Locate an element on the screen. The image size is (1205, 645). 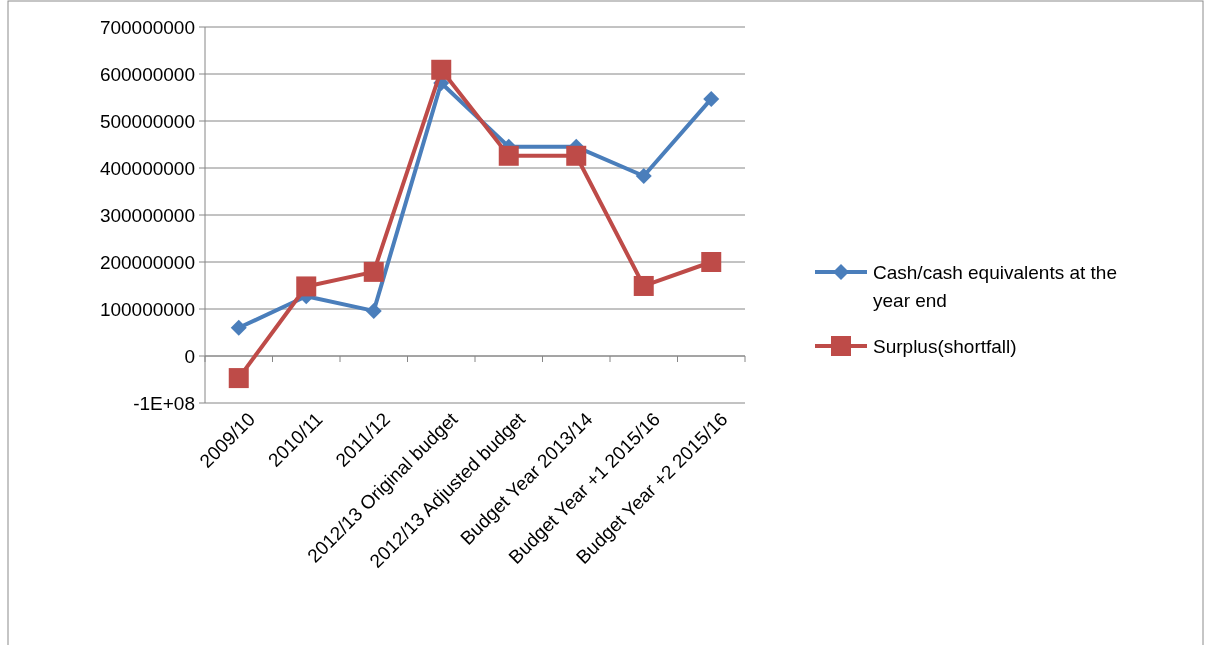
y-tick-label: 100000000 is located at coordinates (147, 309).